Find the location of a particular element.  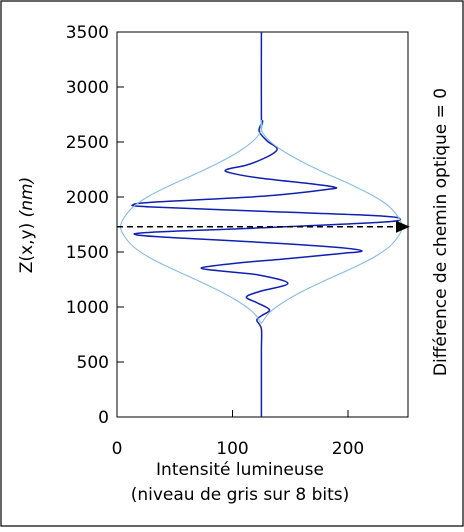

reference-layer is located at coordinates (263, 226).